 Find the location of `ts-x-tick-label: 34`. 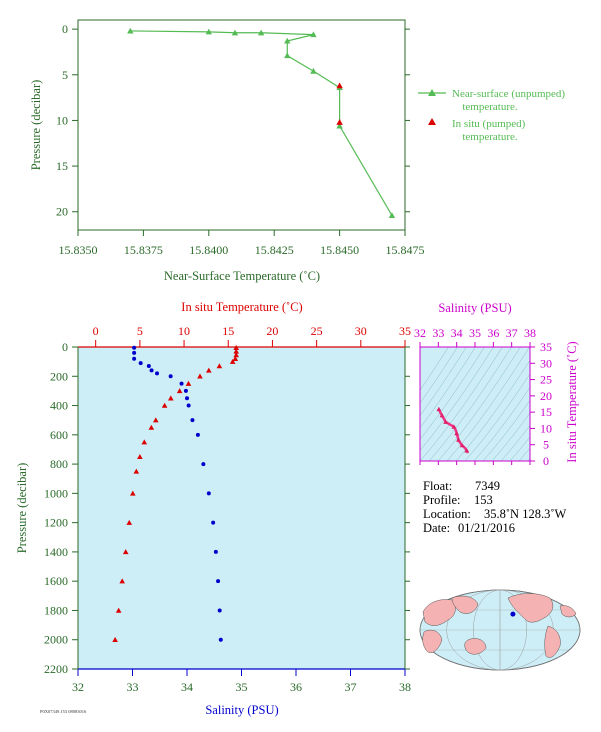

ts-x-tick-label: 34 is located at coordinates (457, 333).